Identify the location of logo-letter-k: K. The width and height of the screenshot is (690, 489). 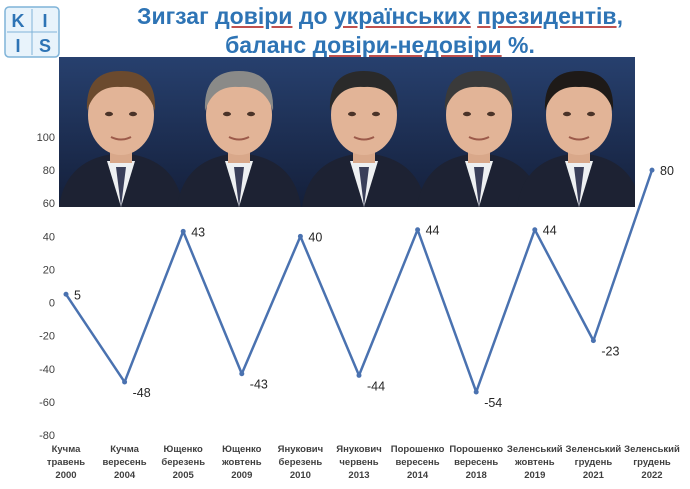
(18, 21).